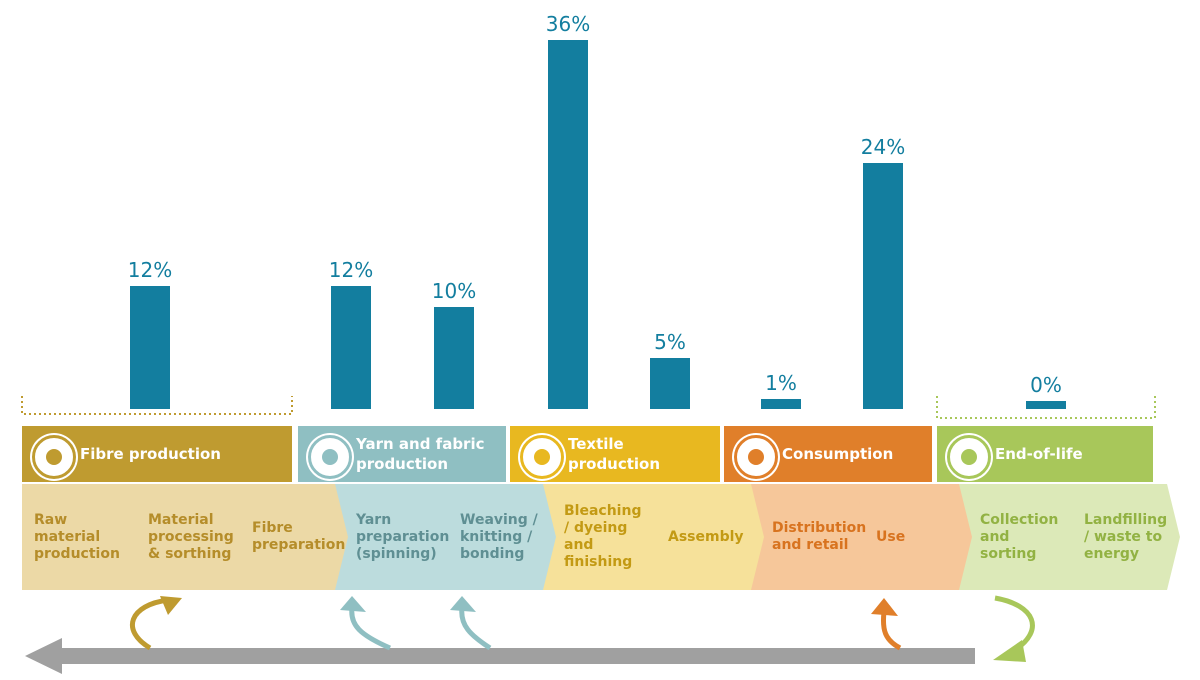  Describe the element at coordinates (1039, 454) in the screenshot. I see `stage-title: End-of-life` at that location.